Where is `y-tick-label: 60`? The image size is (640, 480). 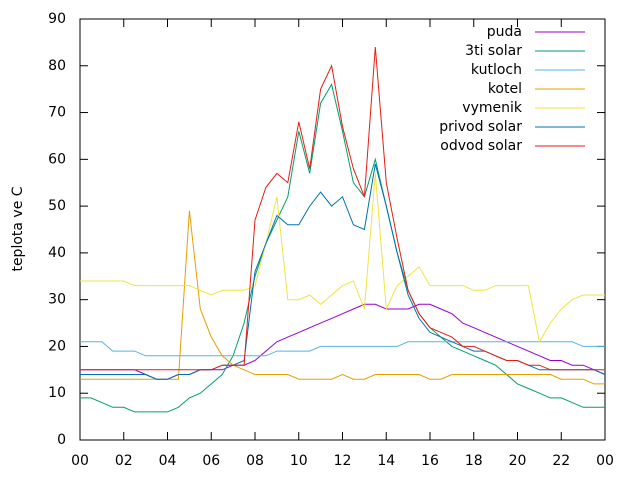 y-tick-label: 60 is located at coordinates (57, 159).